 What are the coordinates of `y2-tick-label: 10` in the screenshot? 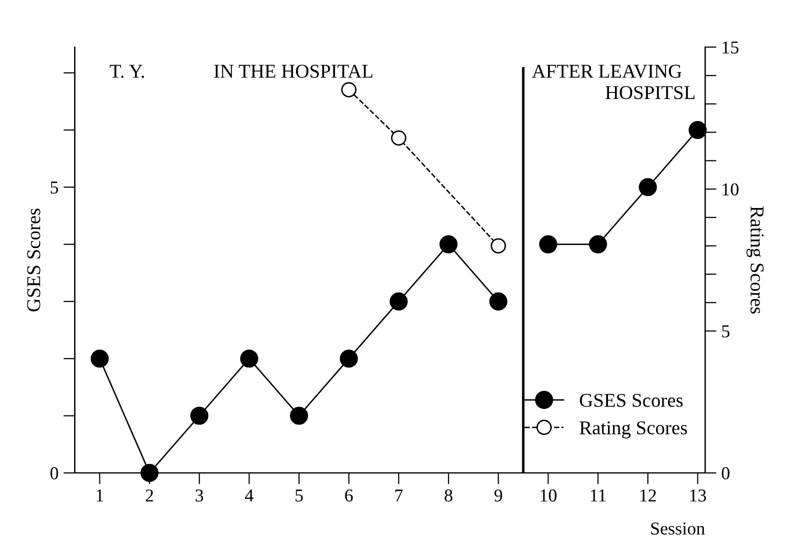 It's located at (730, 189).